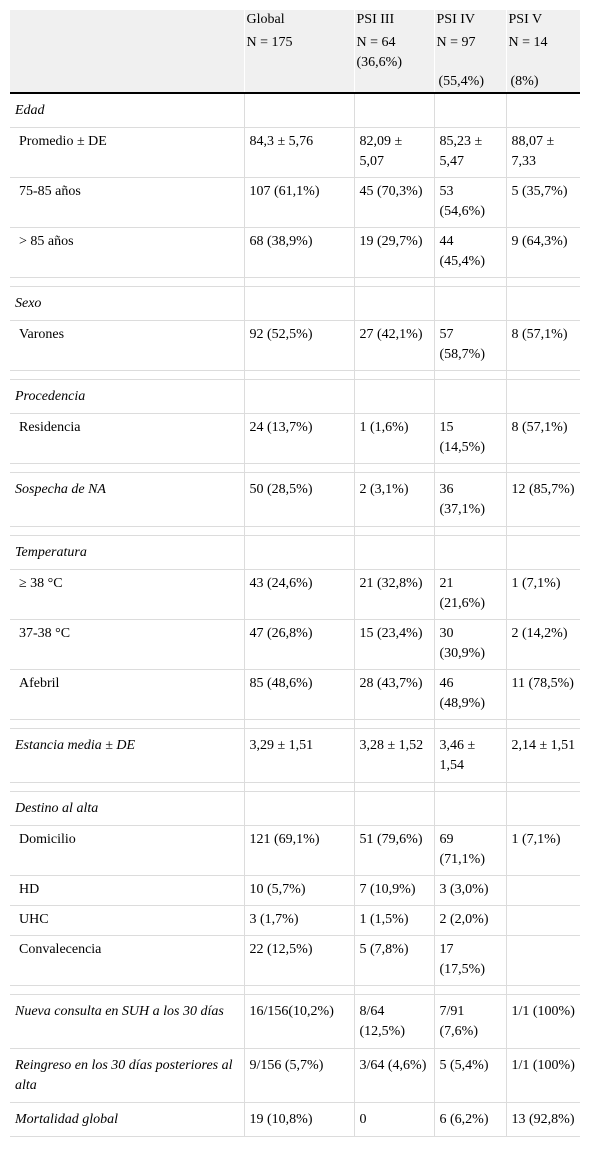 This screenshot has width=590, height=1160. I want to click on table-row-uhc: UHC 3 (1,7%) 1 (1,5%) 2 (2,0%), so click(295, 920).